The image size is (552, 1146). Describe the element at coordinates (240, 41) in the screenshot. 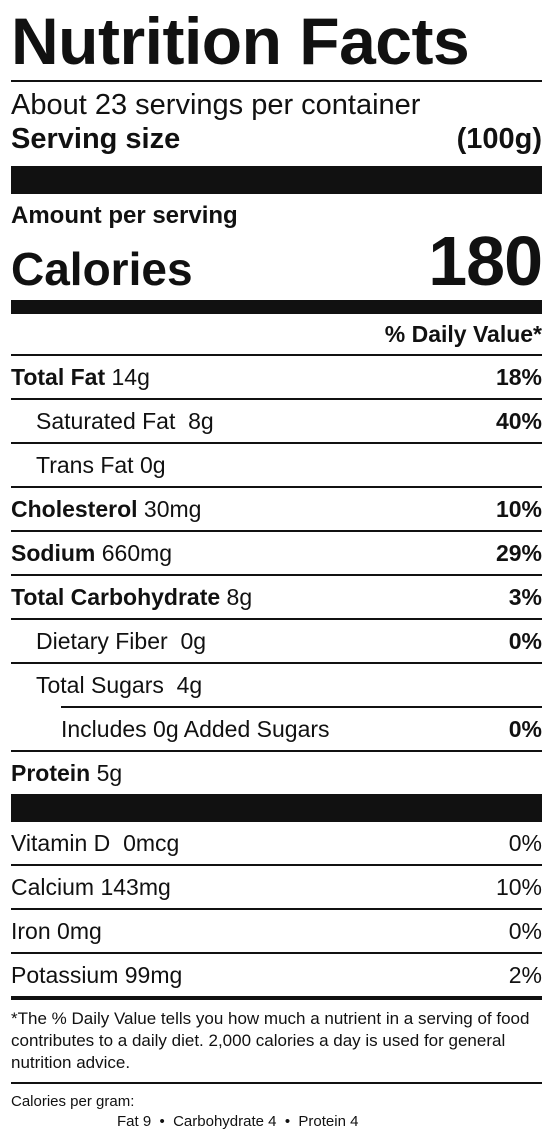

I see `label-title: Nutrition Facts` at that location.